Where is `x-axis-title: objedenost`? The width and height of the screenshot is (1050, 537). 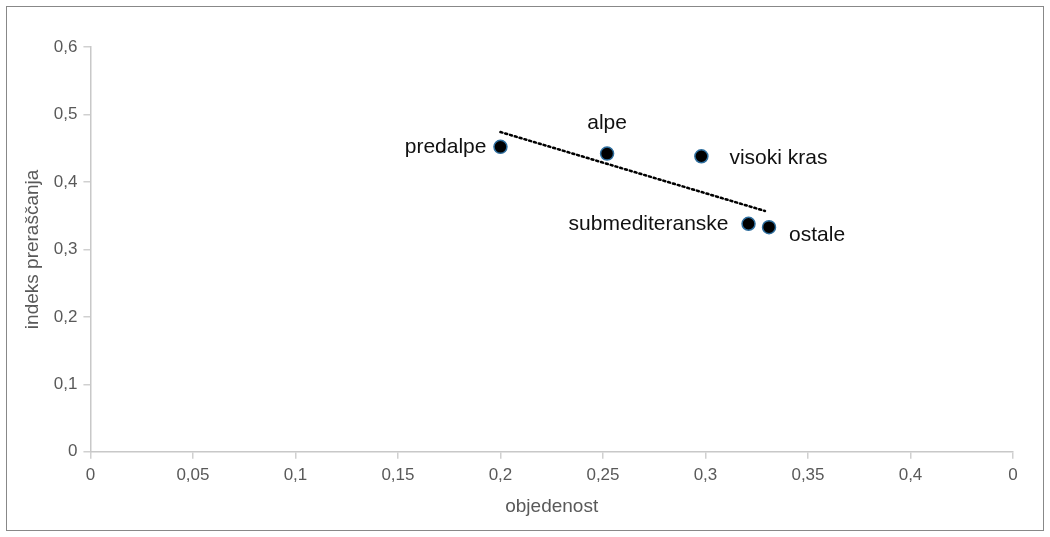
x-axis-title: objedenost is located at coordinates (552, 505).